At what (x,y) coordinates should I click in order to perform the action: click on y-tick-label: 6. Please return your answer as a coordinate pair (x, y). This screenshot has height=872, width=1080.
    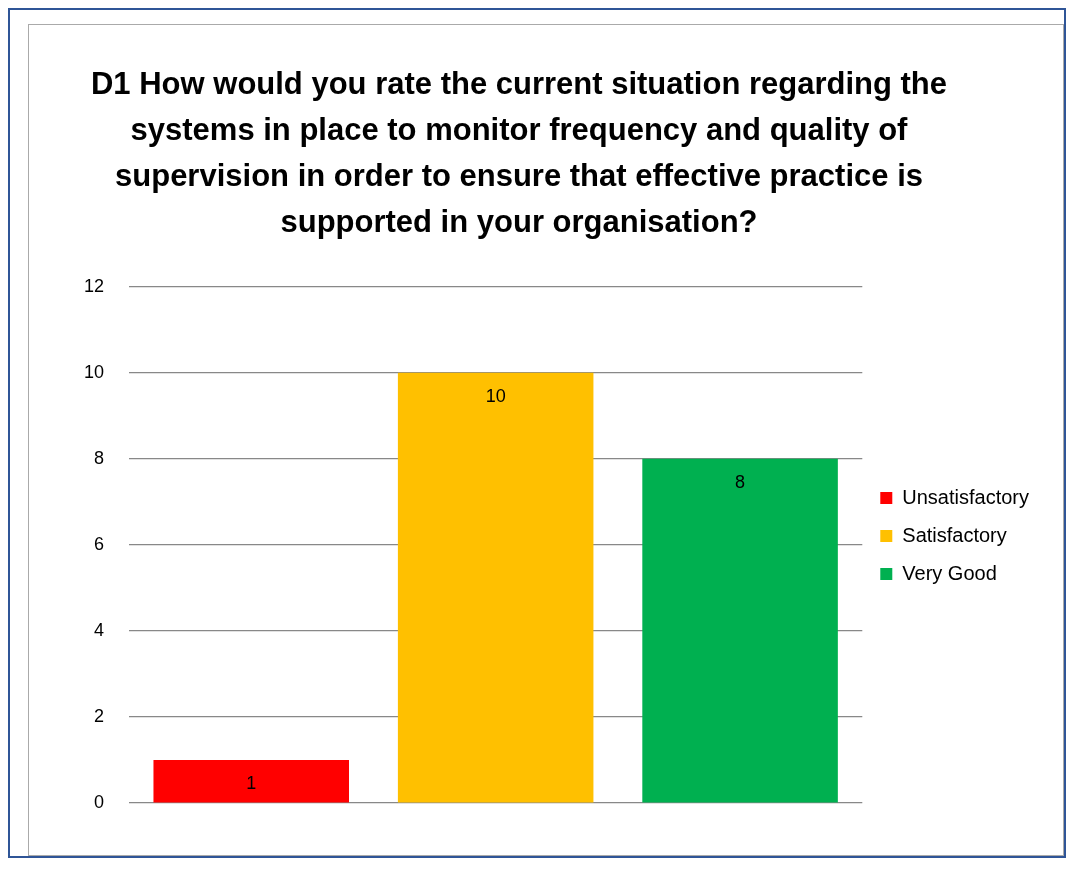
    Looking at the image, I should click on (99, 543).